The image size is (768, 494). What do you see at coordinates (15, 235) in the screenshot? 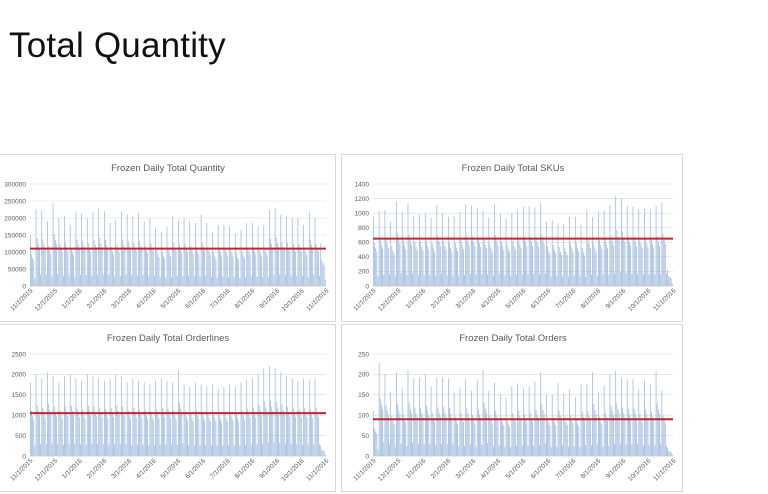
I see `y-tick-label: 150000` at bounding box center [15, 235].